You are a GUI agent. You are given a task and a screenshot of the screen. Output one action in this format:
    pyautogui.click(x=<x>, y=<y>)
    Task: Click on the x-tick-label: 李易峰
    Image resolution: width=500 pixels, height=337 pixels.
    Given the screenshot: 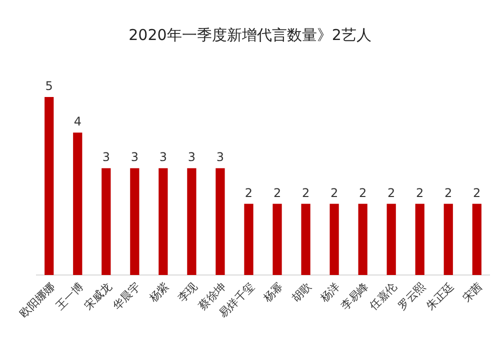 What is the action you would take?
    pyautogui.click(x=355, y=296)
    